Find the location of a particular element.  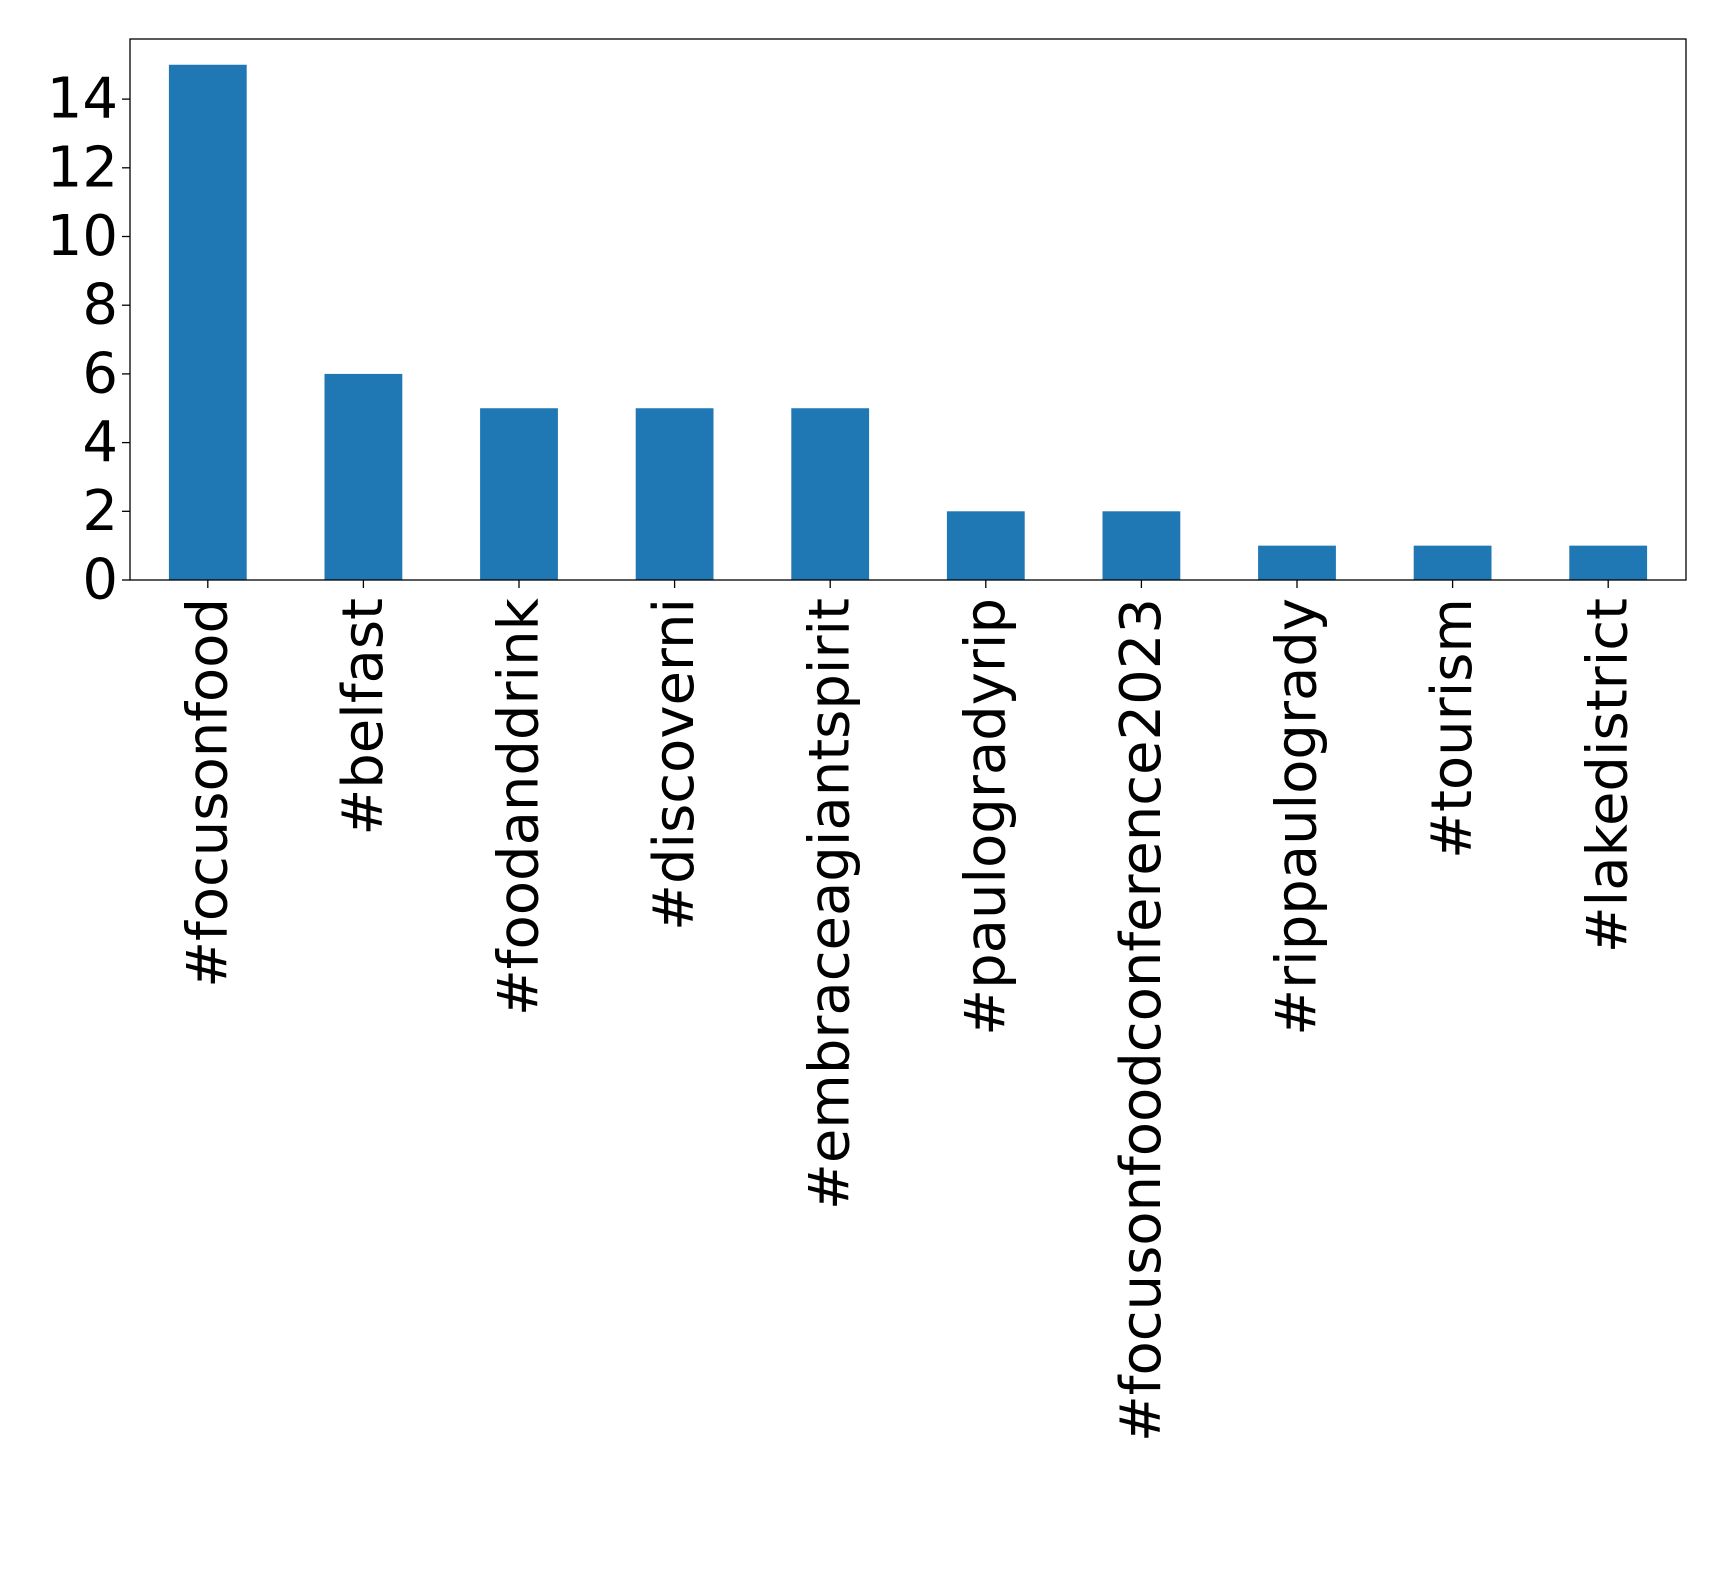

y-tick-label: 6 is located at coordinates (100, 373).